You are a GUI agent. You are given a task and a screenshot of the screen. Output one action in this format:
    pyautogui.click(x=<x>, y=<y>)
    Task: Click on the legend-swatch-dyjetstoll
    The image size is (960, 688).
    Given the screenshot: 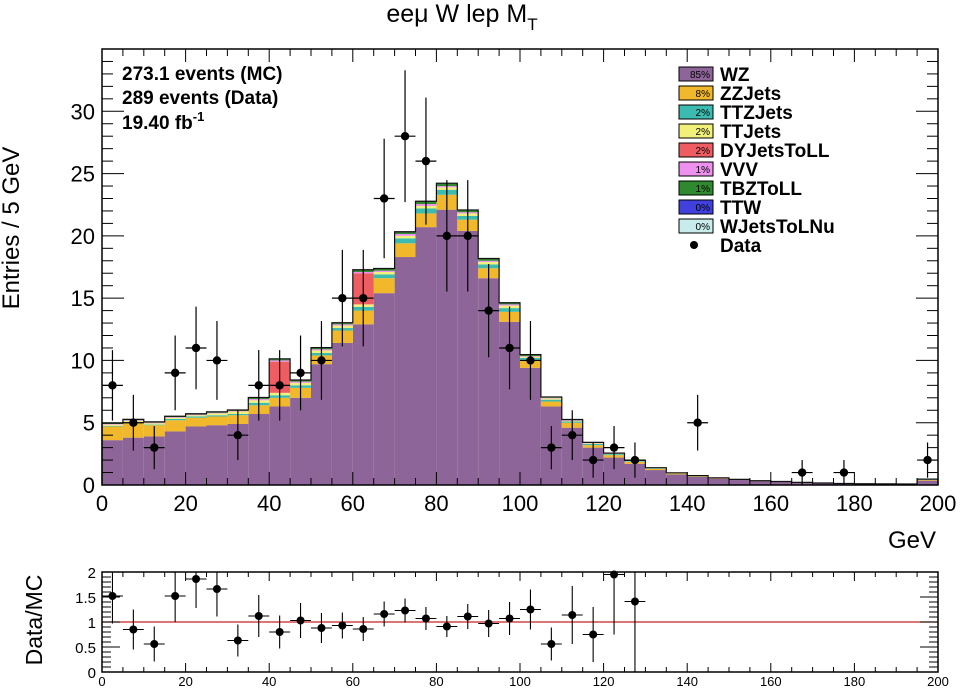 What is the action you would take?
    pyautogui.click(x=696, y=150)
    